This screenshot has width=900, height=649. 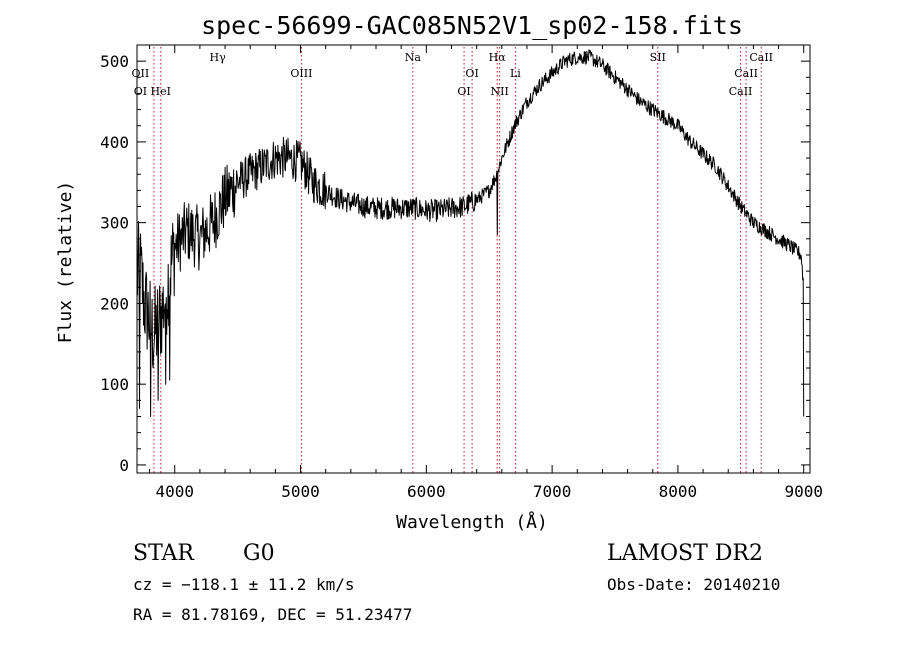 What do you see at coordinates (114, 223) in the screenshot?
I see `y-tick-label: 300` at bounding box center [114, 223].